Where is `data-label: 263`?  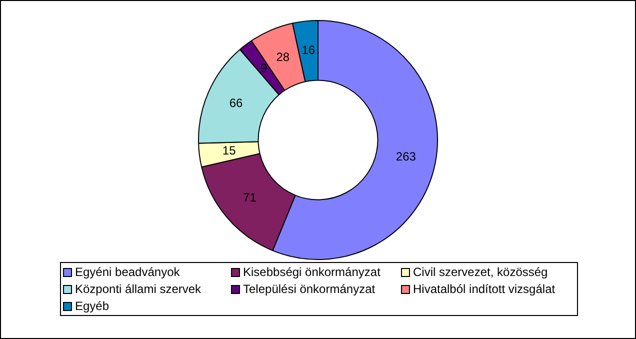 data-label: 263 is located at coordinates (406, 157).